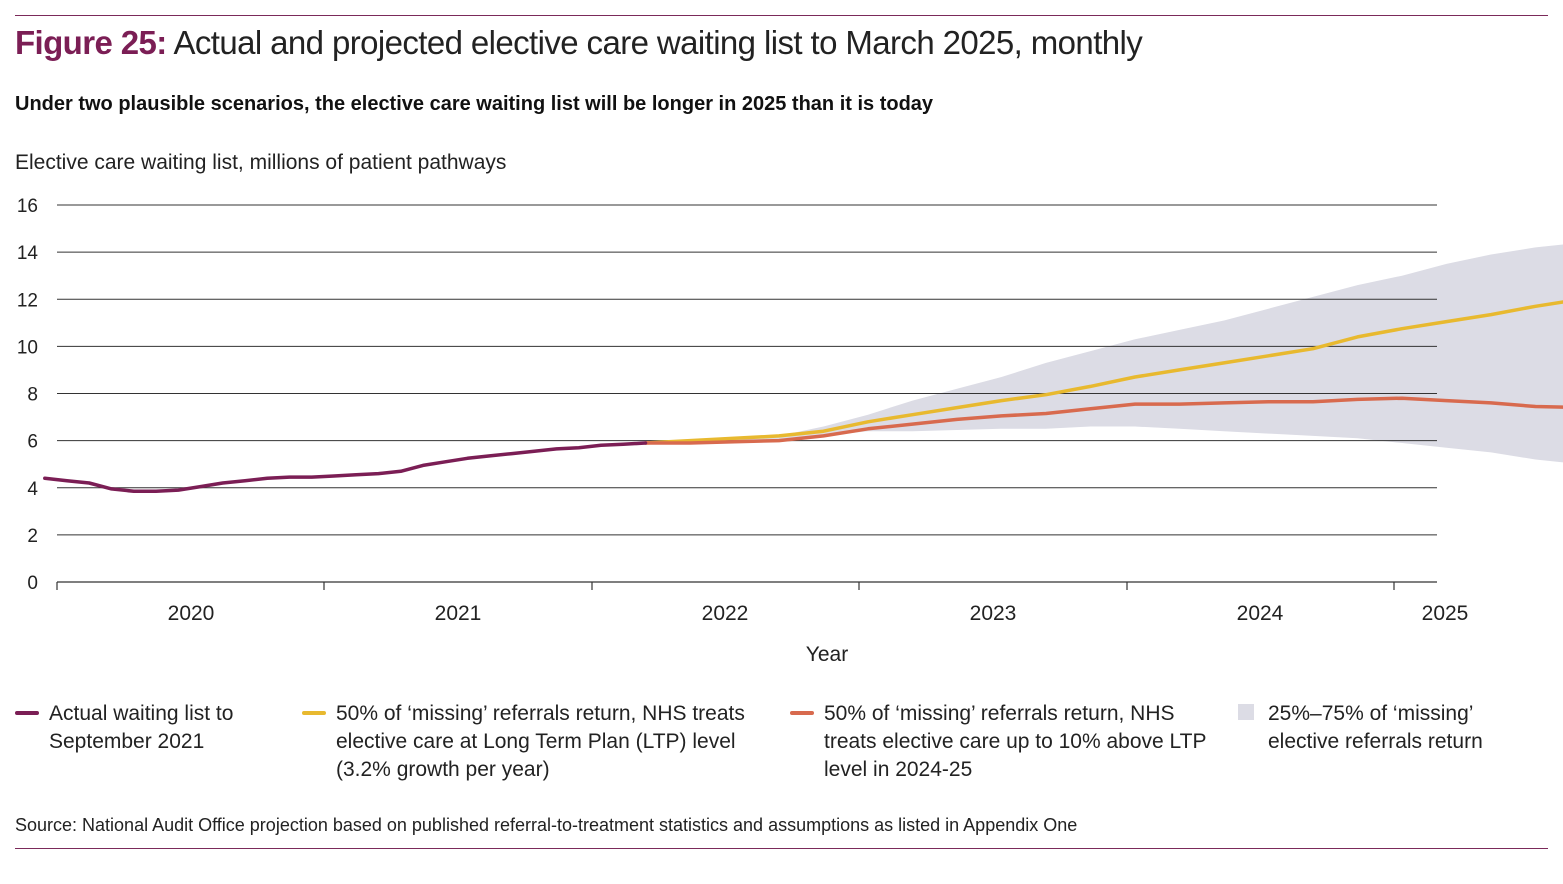  What do you see at coordinates (27, 300) in the screenshot?
I see `y-tick-label: 12` at bounding box center [27, 300].